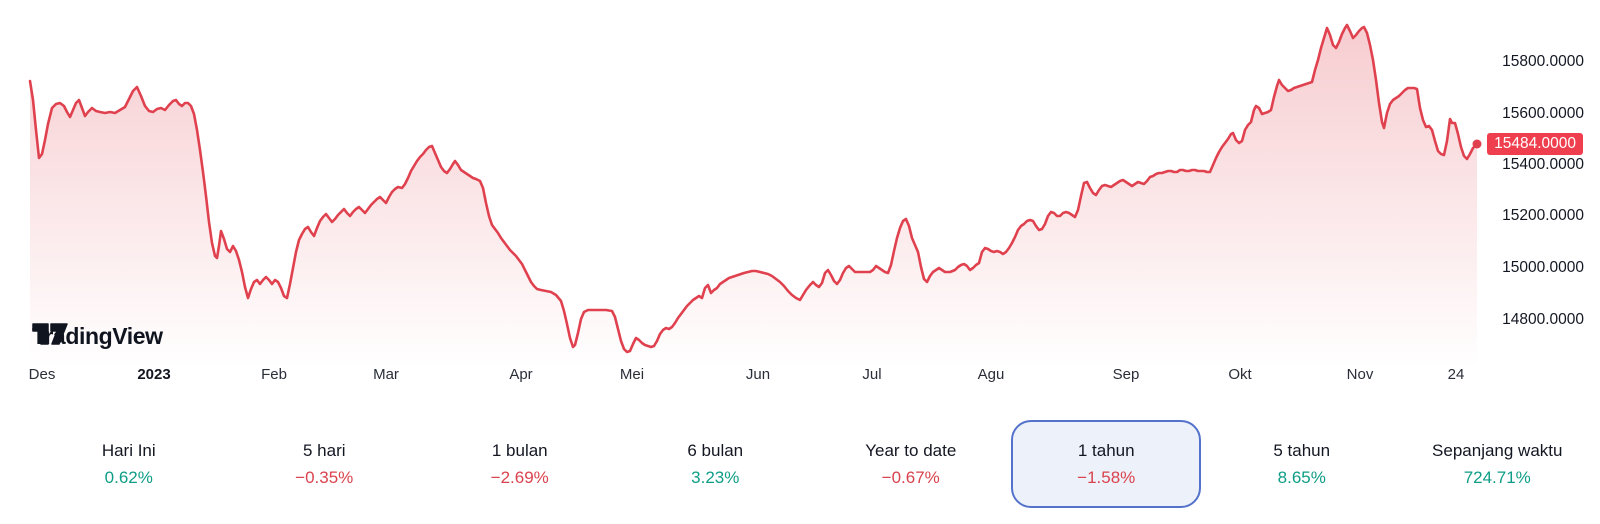  Describe the element at coordinates (758, 374) in the screenshot. I see `time-axis-label: Jun` at that location.